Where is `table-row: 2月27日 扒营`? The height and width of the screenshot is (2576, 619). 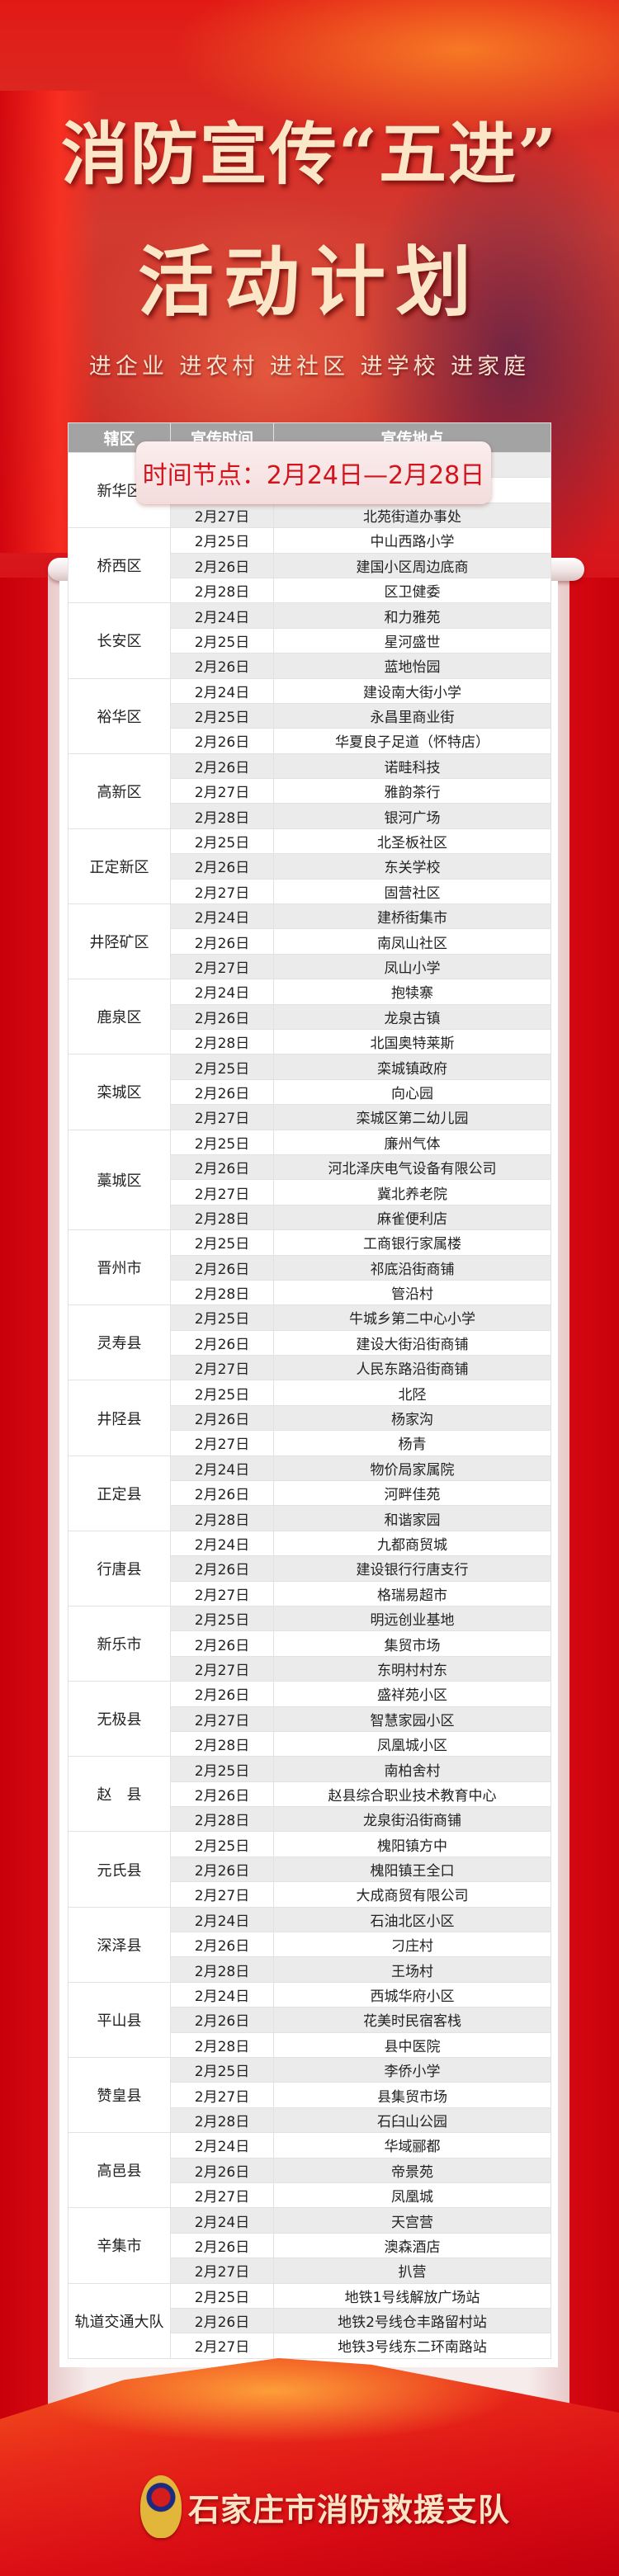 table-row: 2月27日 扒营 is located at coordinates (310, 2271).